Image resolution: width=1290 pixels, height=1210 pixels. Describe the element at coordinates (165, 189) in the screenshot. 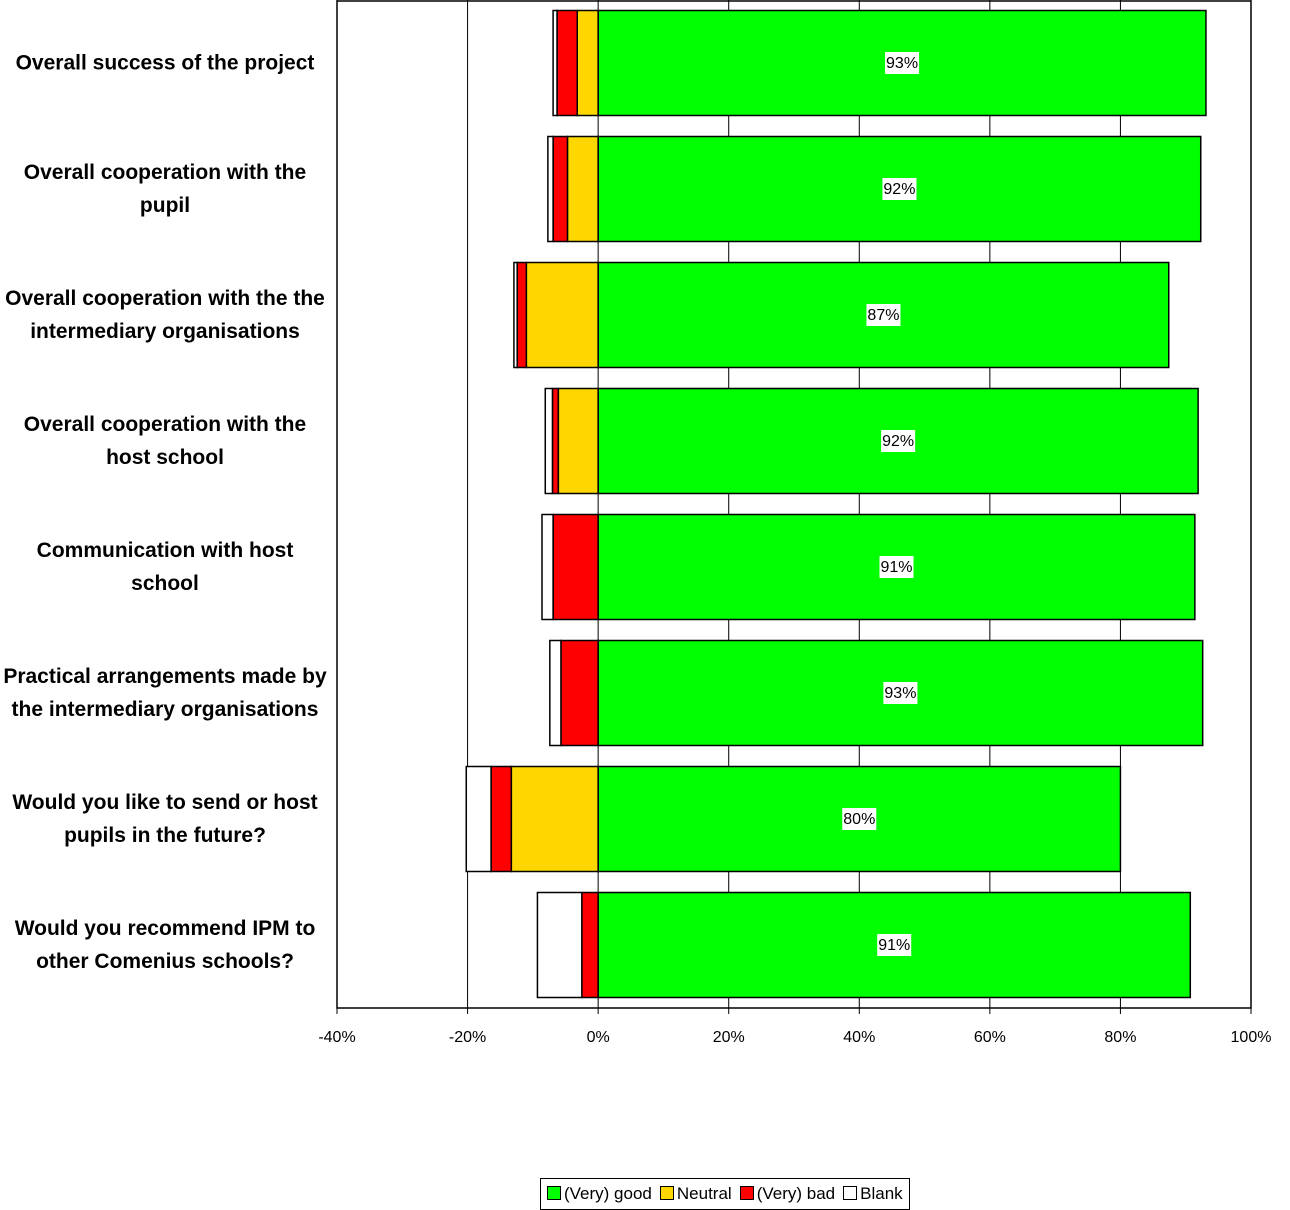

I see `category-label: Overall cooperation with the pupil` at that location.